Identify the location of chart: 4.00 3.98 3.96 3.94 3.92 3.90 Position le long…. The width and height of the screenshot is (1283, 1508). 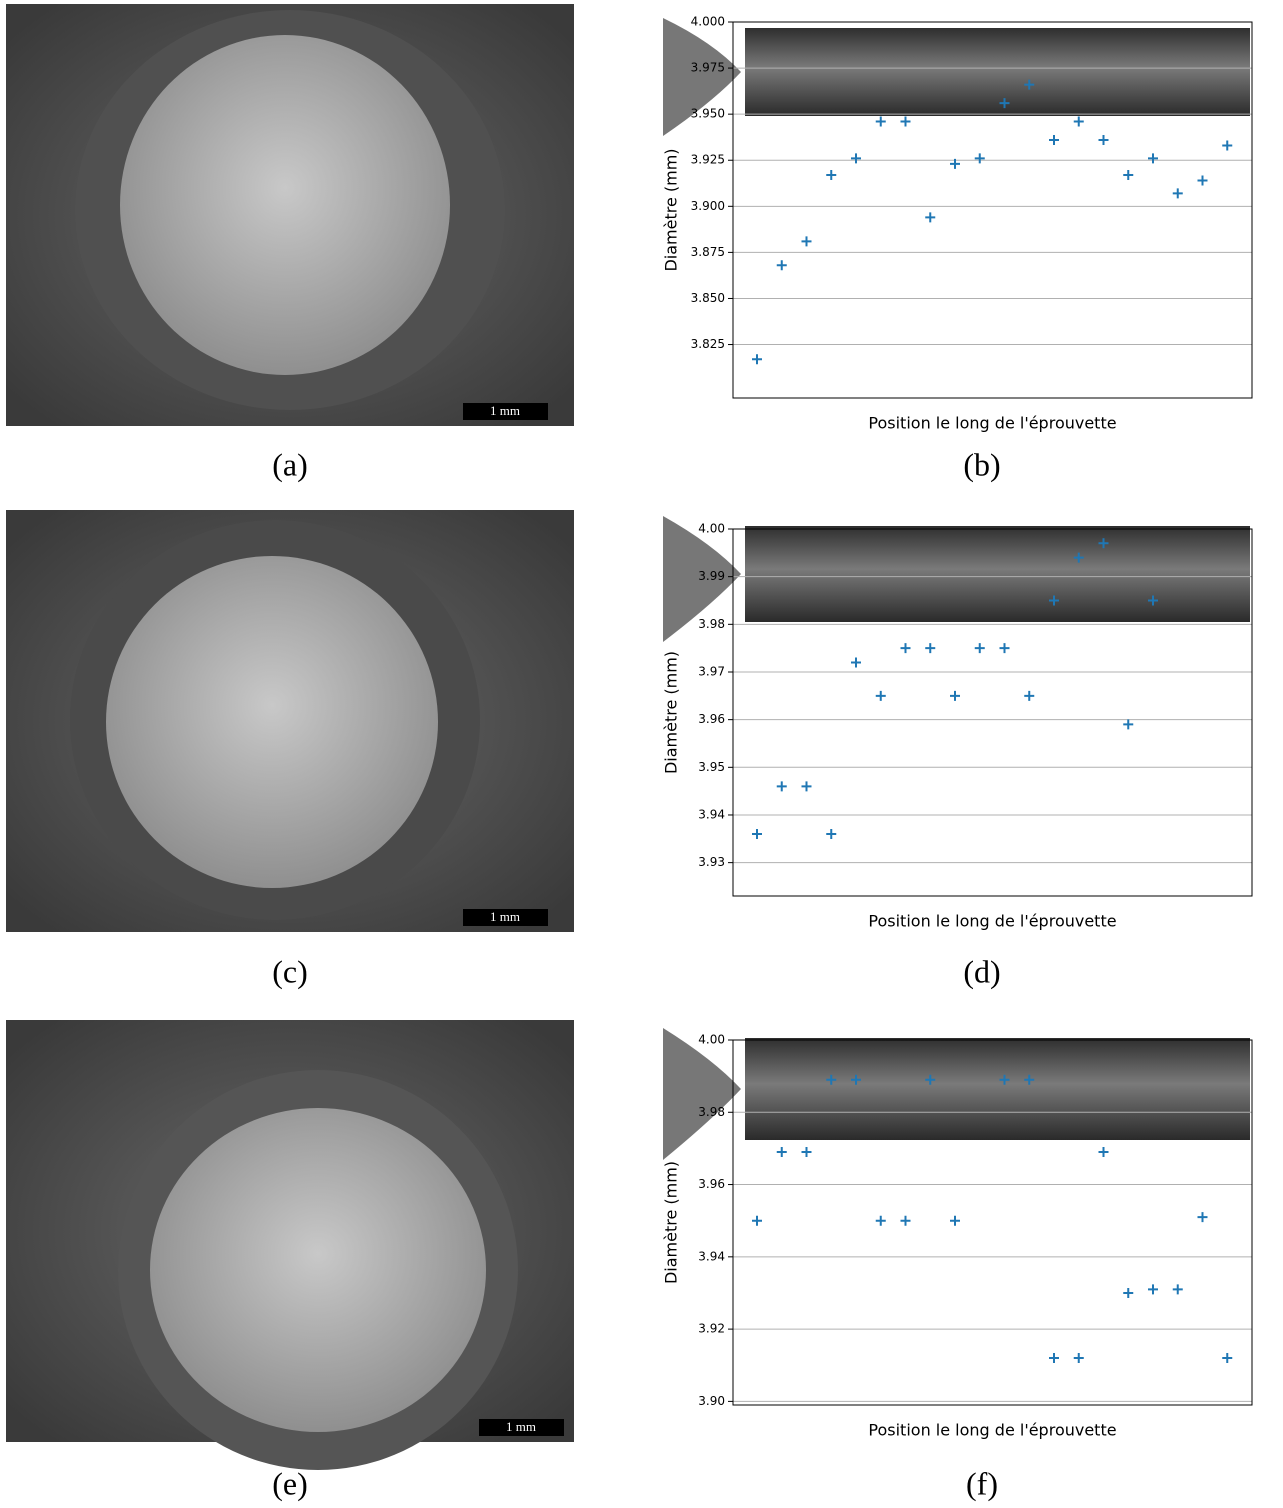
(957, 1234).